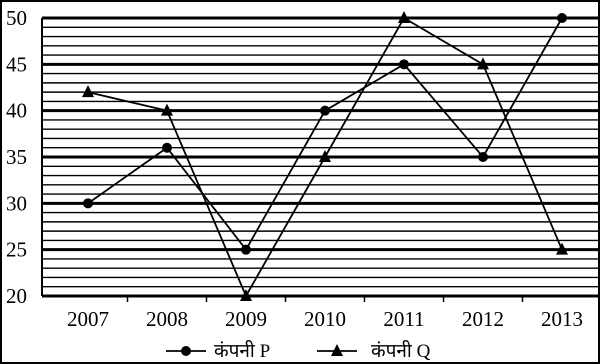  I want to click on x-tick-labels: 2007 2008 2009 2010 2011 2012 2013, so click(325, 313).